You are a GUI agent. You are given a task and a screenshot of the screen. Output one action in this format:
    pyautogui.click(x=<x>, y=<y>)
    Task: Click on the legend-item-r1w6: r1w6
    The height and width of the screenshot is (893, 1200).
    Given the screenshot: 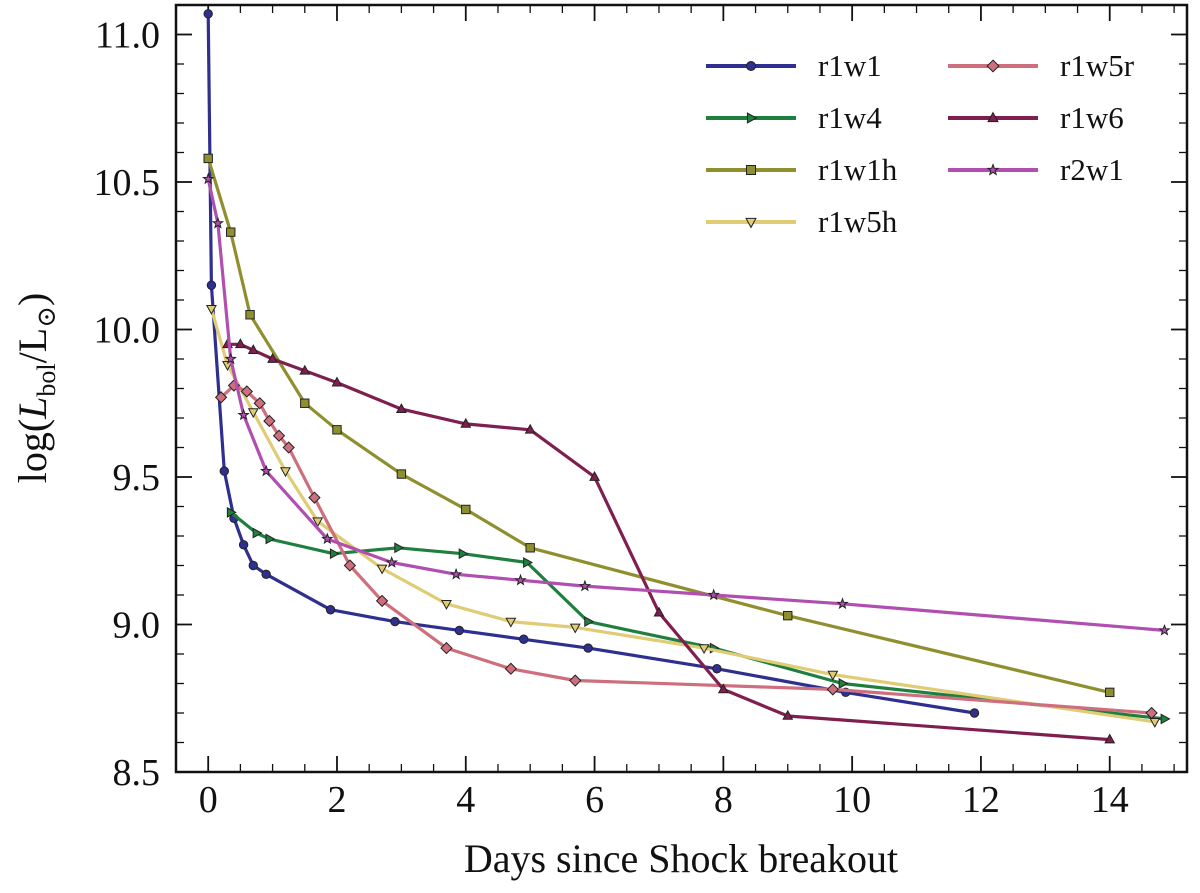 What is the action you would take?
    pyautogui.click(x=1036, y=117)
    